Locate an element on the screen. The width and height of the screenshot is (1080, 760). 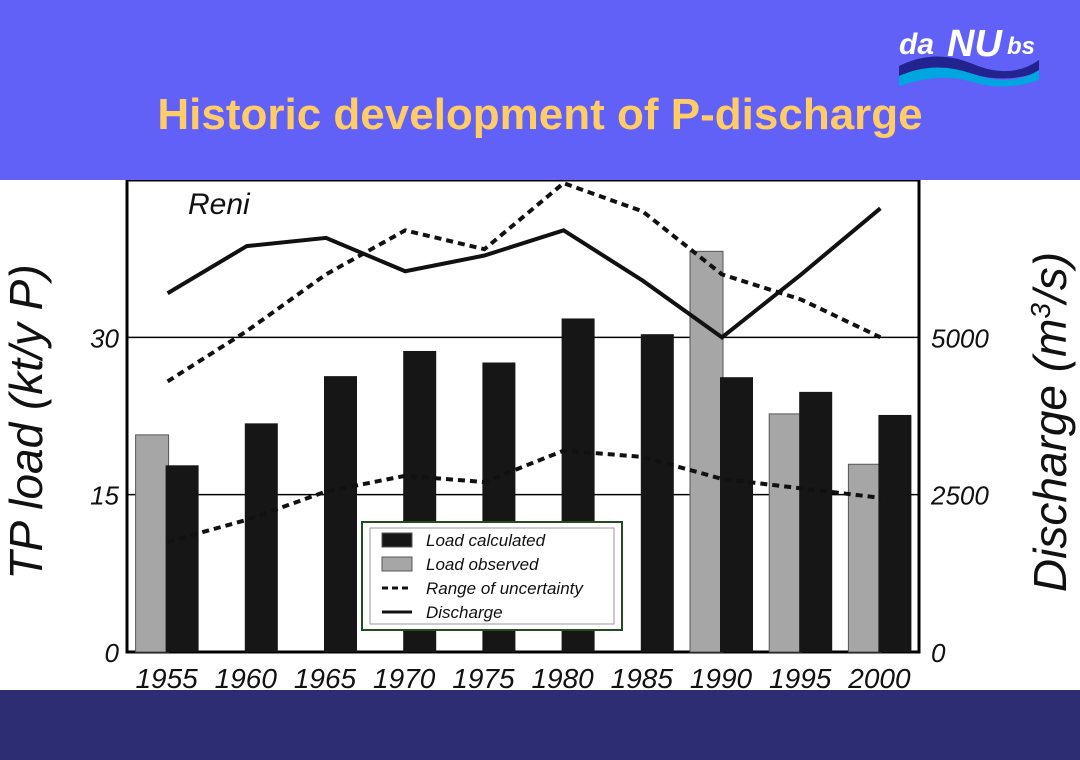
x-tick-label: 1980 is located at coordinates (562, 676).